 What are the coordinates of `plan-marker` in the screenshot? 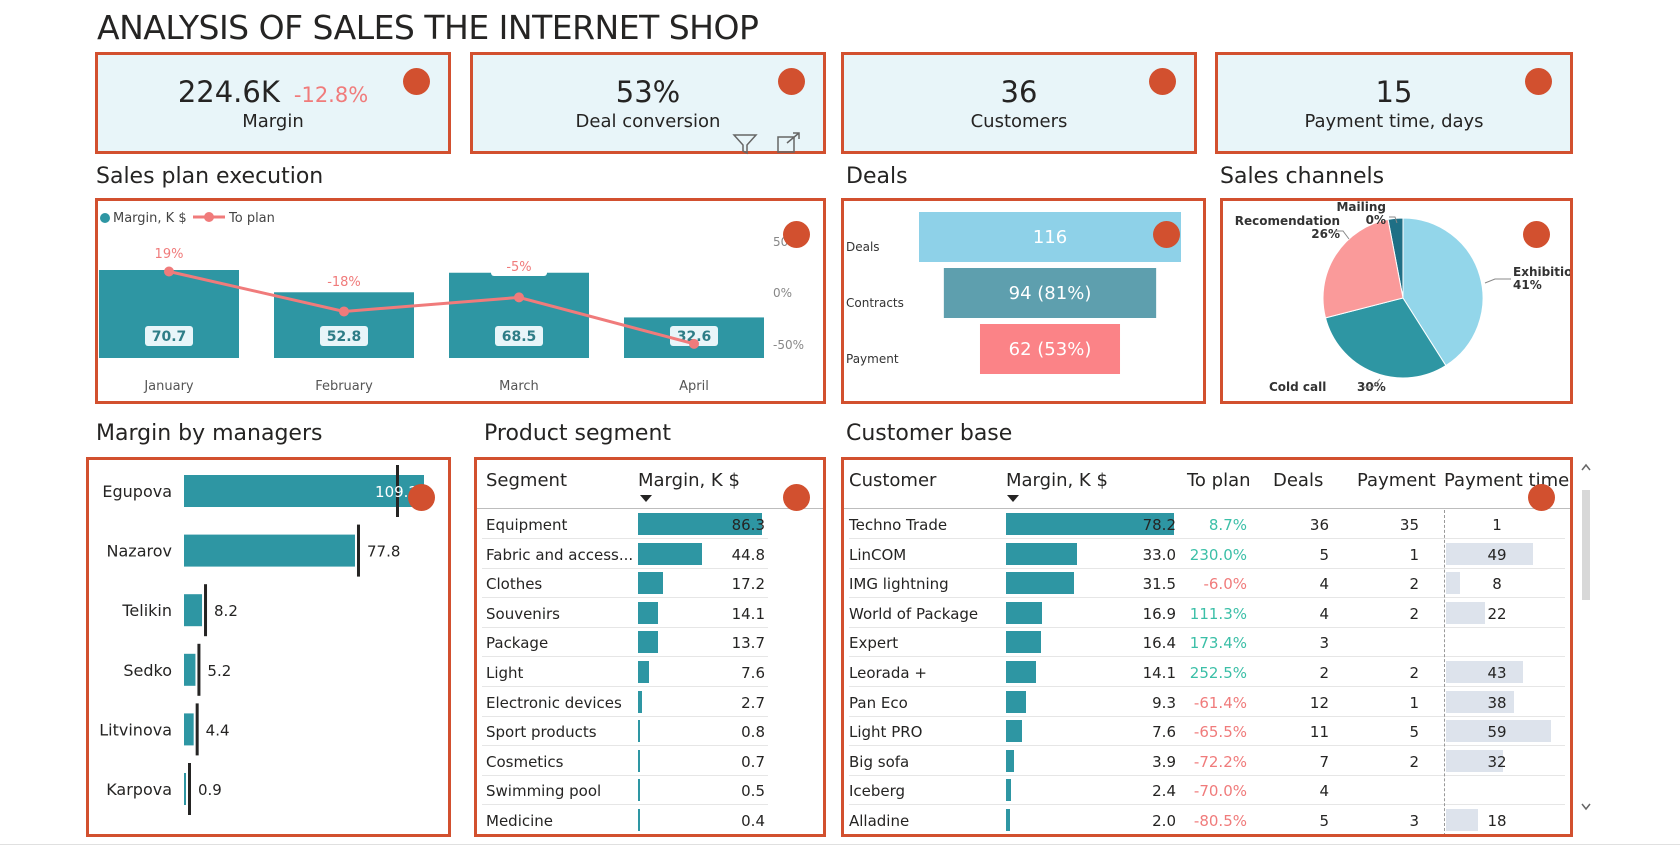 It's located at (206, 610).